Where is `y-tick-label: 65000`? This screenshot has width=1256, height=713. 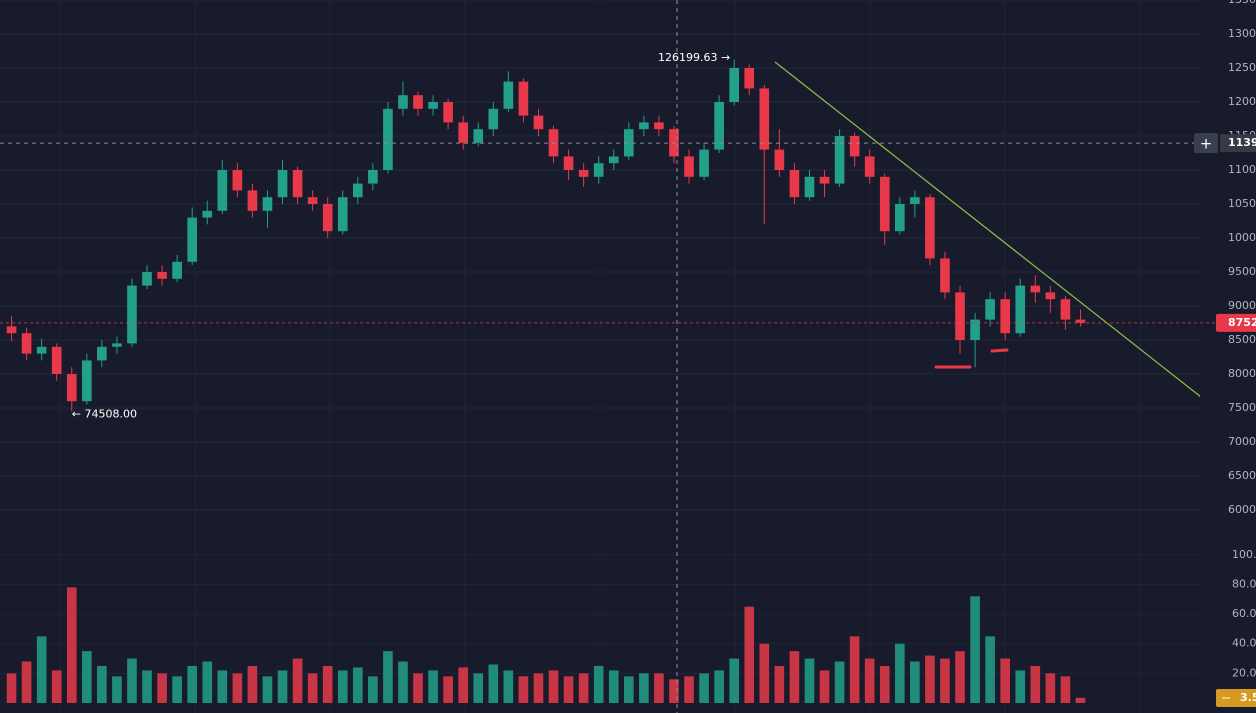 y-tick-label: 65000 is located at coordinates (1242, 475).